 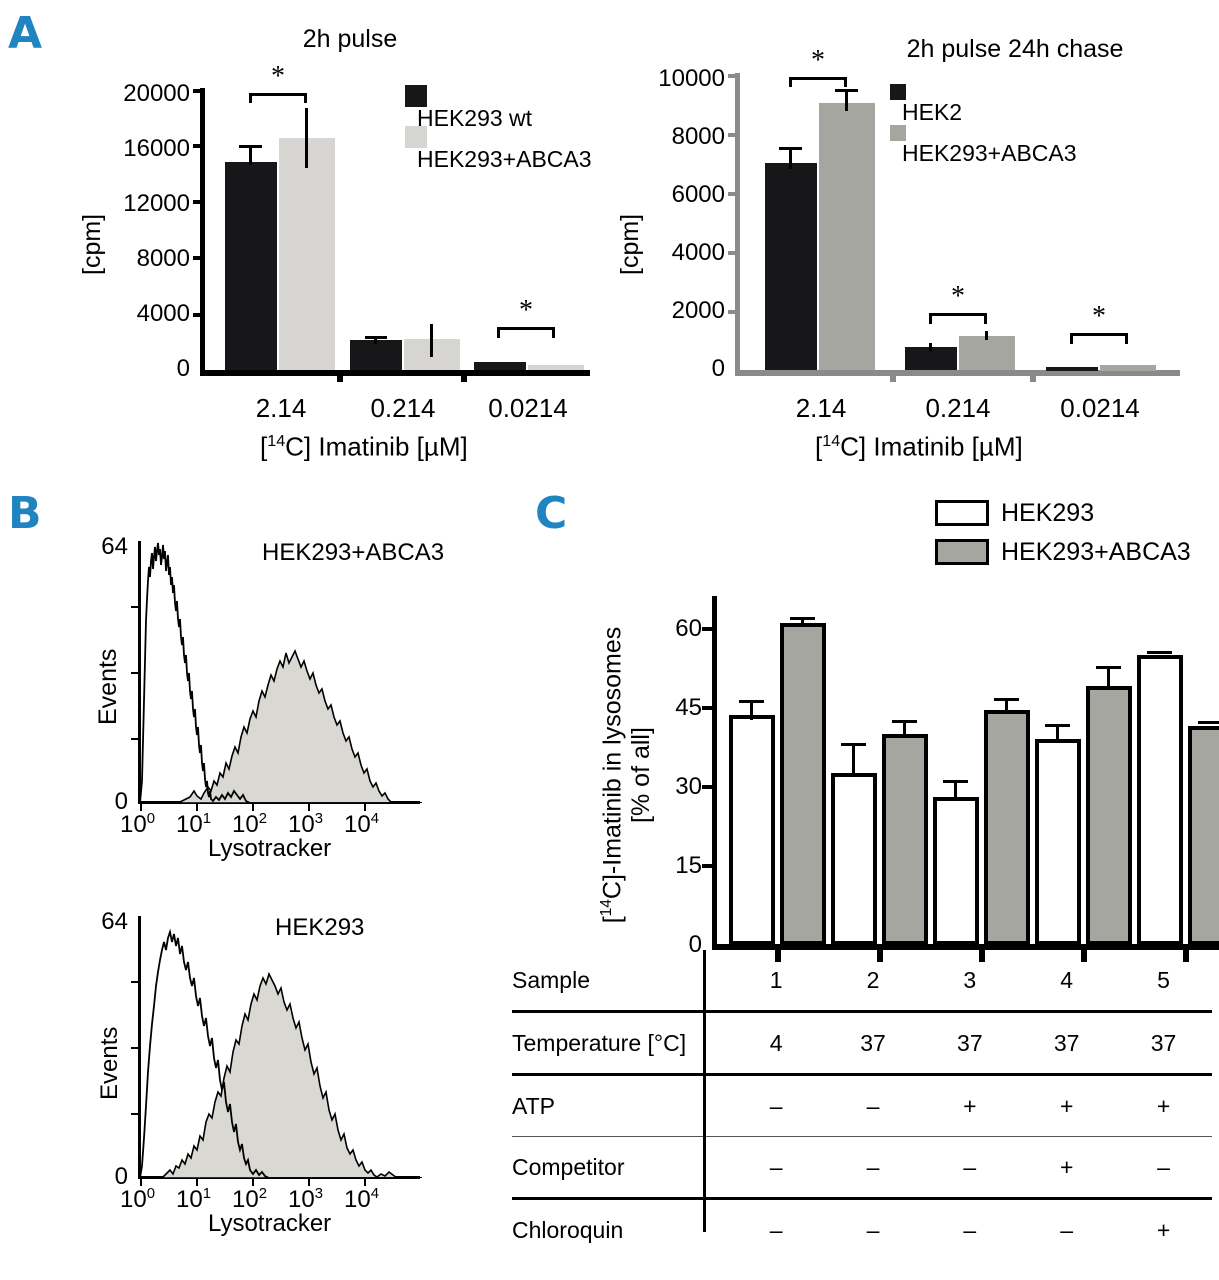 I want to click on y-axis-title-line1: [14C]-Imatinib in lysosomes, so click(x=612, y=775).